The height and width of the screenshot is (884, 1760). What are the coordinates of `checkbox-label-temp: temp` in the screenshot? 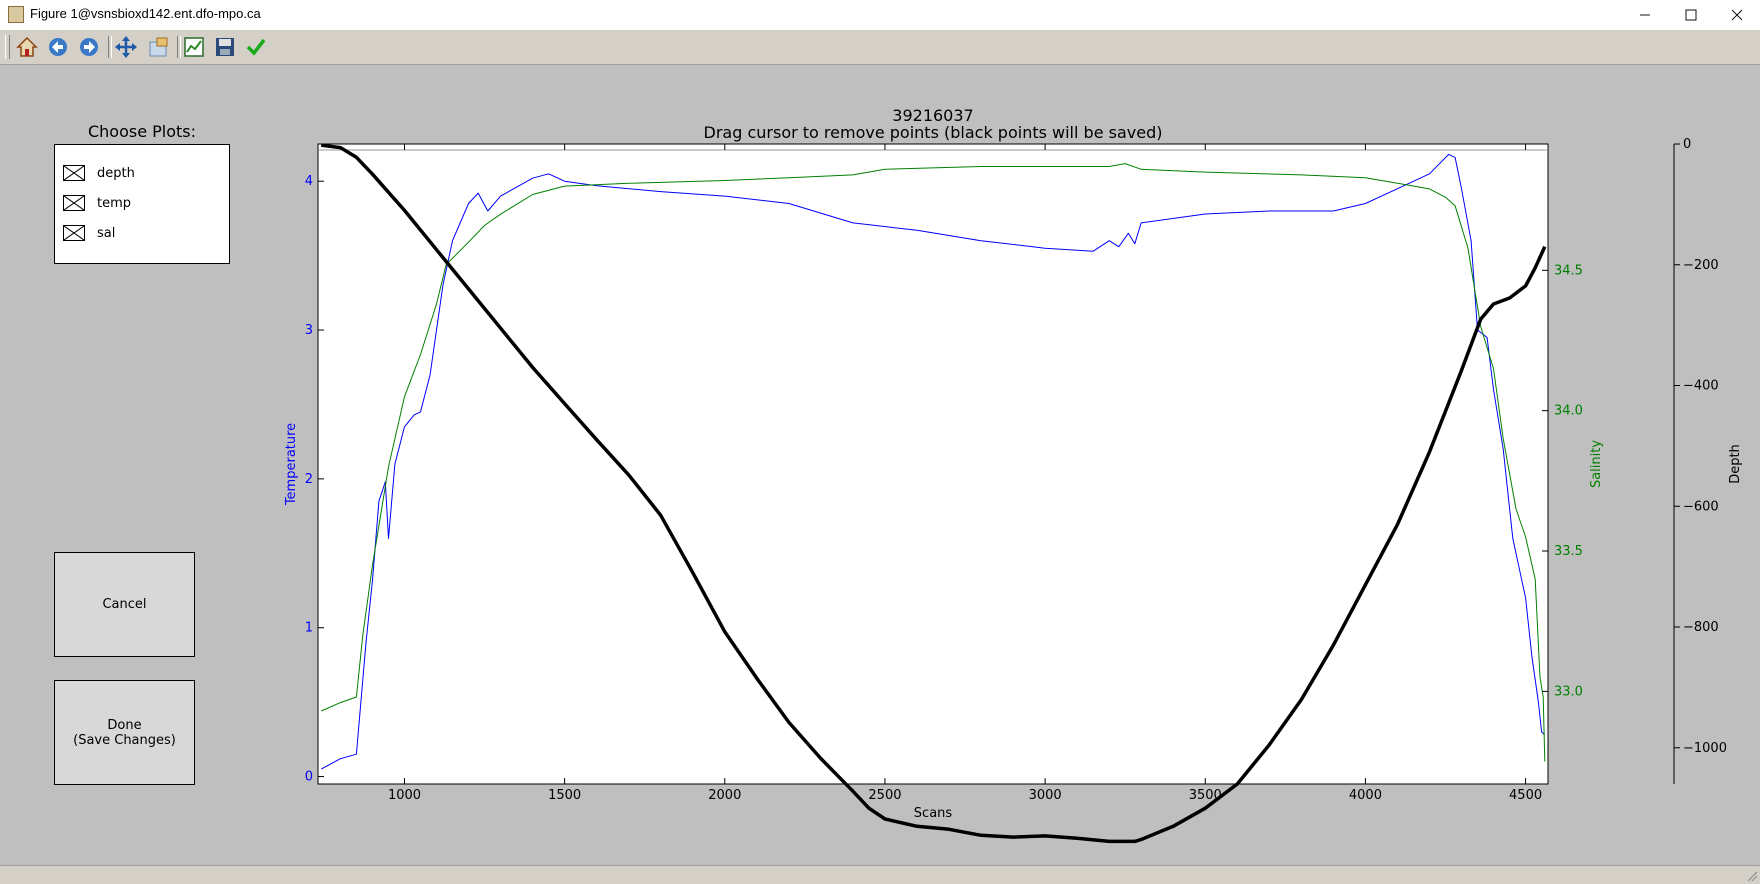 It's located at (114, 203).